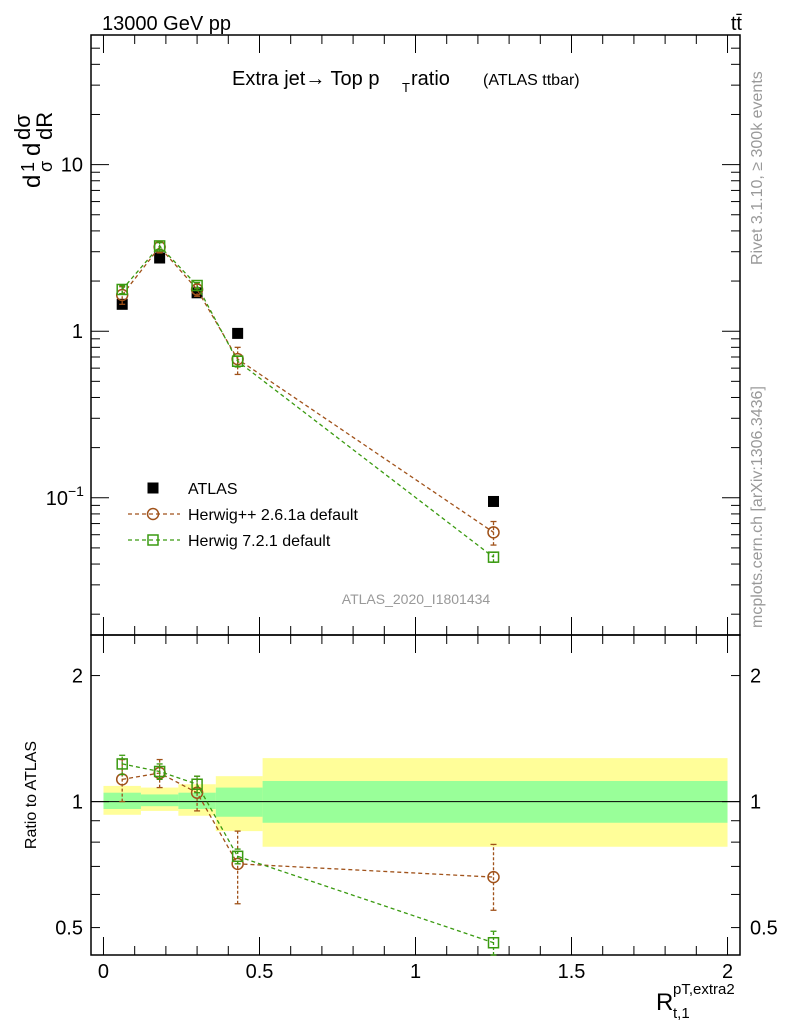 Image resolution: width=786 pixels, height=1024 pixels. Describe the element at coordinates (22, 127) in the screenshot. I see `svg-text: dσ` at that location.